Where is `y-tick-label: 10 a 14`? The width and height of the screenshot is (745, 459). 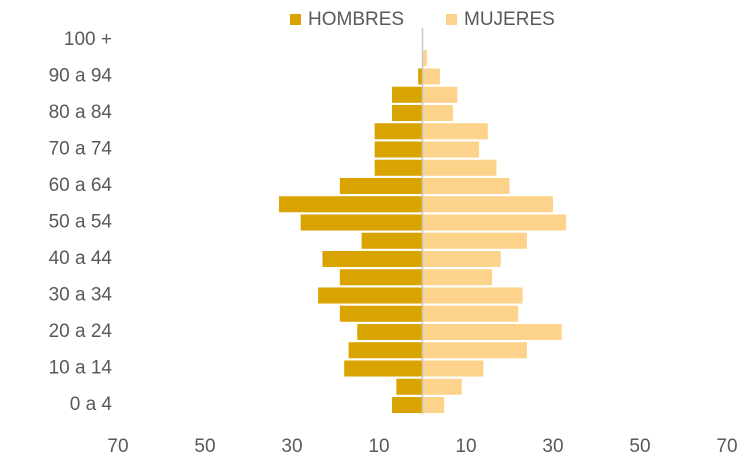
y-tick-label: 10 a 14 is located at coordinates (81, 368).